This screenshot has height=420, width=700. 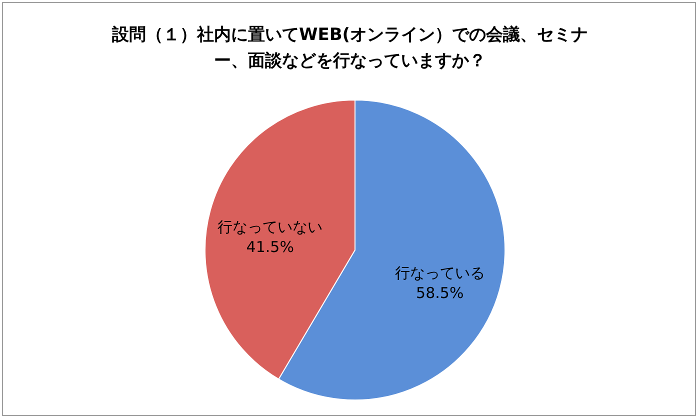 I want to click on data-label: 41.5%, so click(x=270, y=247).